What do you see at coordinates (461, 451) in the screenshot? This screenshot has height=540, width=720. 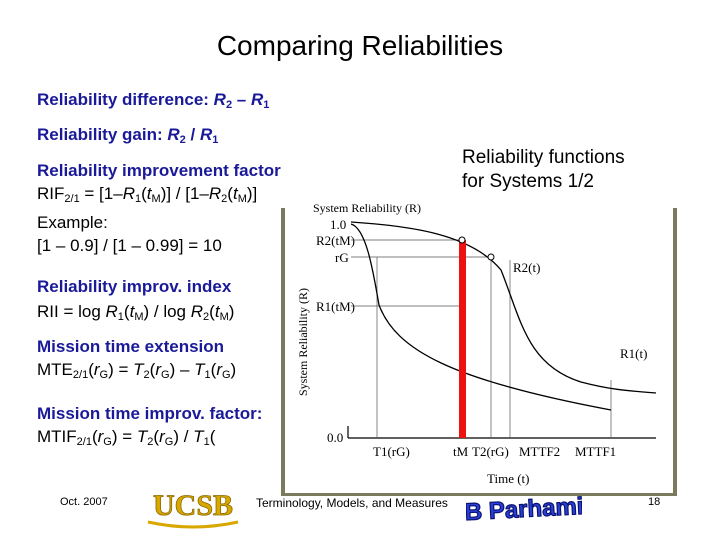 I see `x-tick-tm: tM` at bounding box center [461, 451].